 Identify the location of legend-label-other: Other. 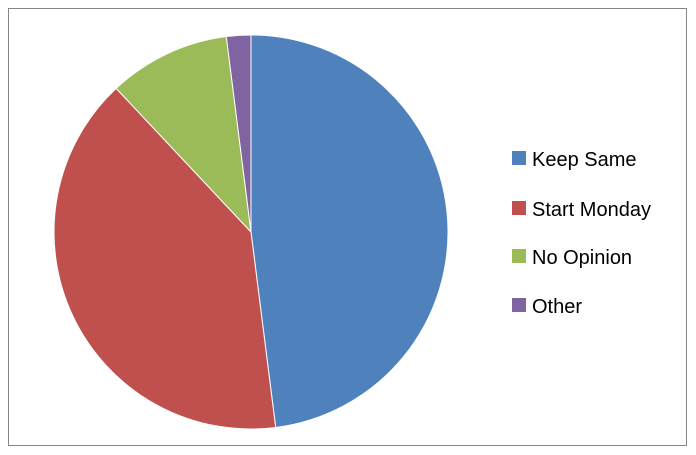
(557, 307).